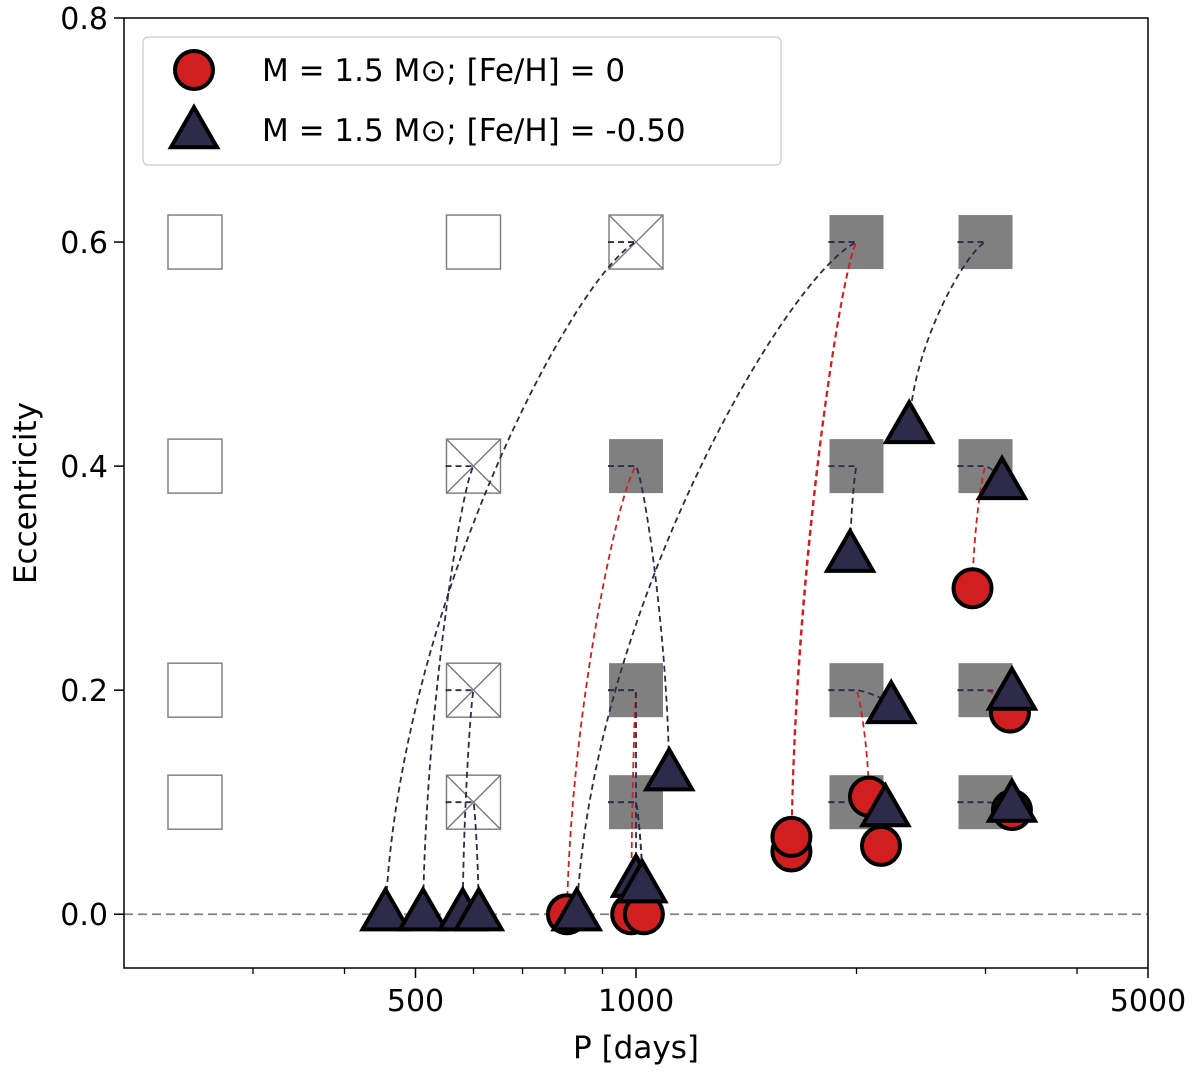 Image resolution: width=1200 pixels, height=1075 pixels. Describe the element at coordinates (636, 1001) in the screenshot. I see `x-tick-label: 1000` at that location.